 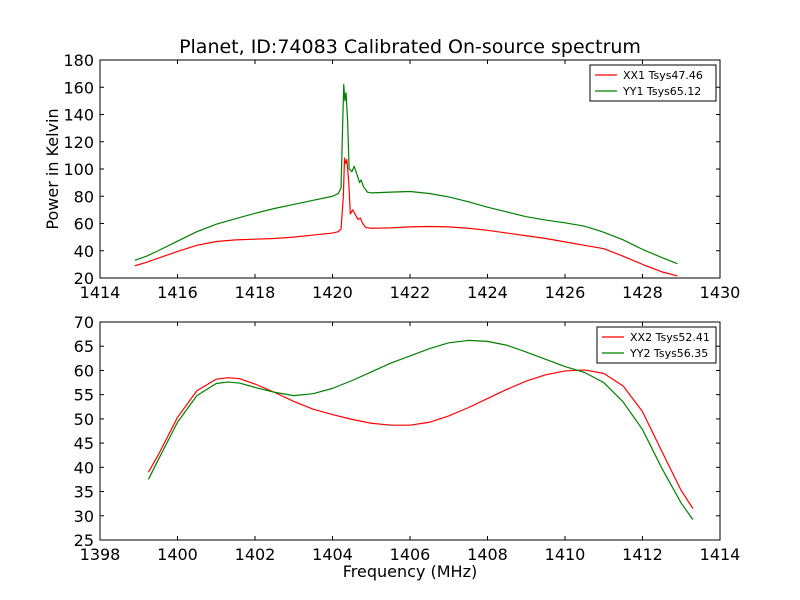 I want to click on legend: XX1 Tsys47.46 YY1 Tsys65.12, so click(x=653, y=83).